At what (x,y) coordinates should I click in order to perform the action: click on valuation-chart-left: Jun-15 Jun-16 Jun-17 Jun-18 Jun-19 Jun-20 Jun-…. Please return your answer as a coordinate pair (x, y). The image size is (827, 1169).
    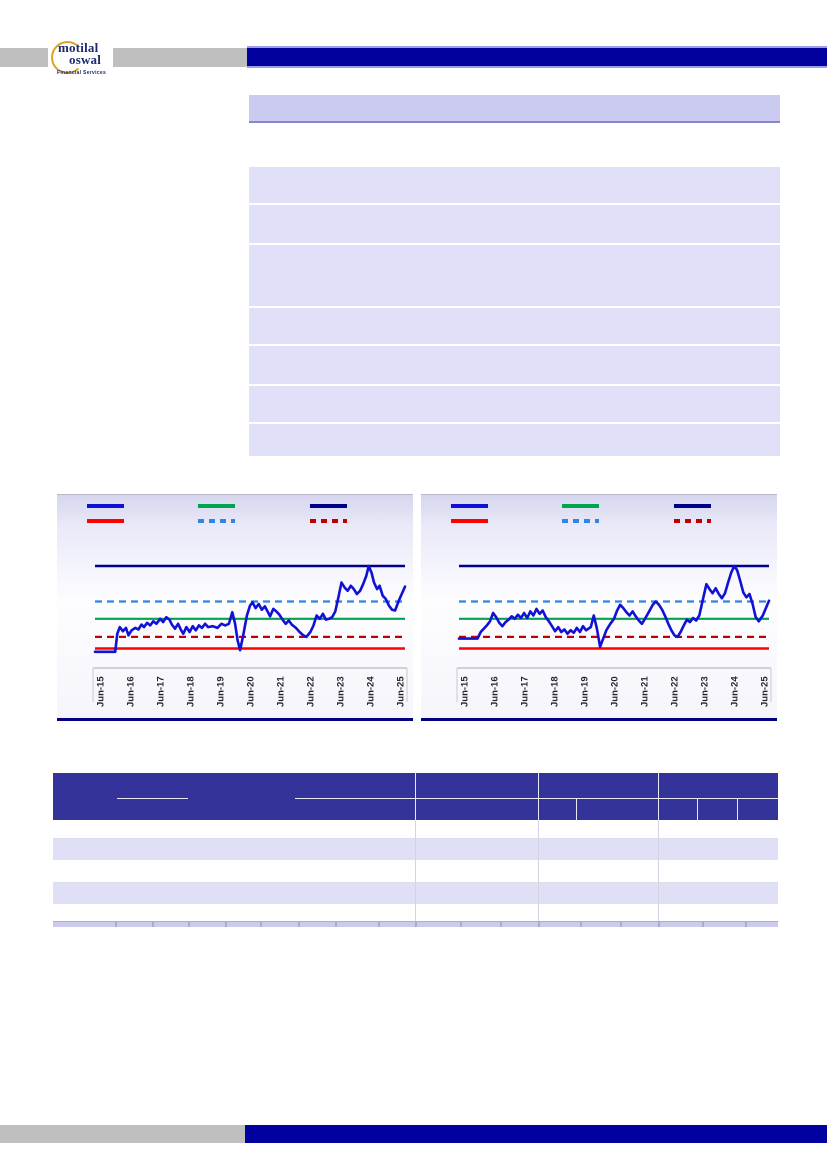
    Looking at the image, I should click on (235, 607).